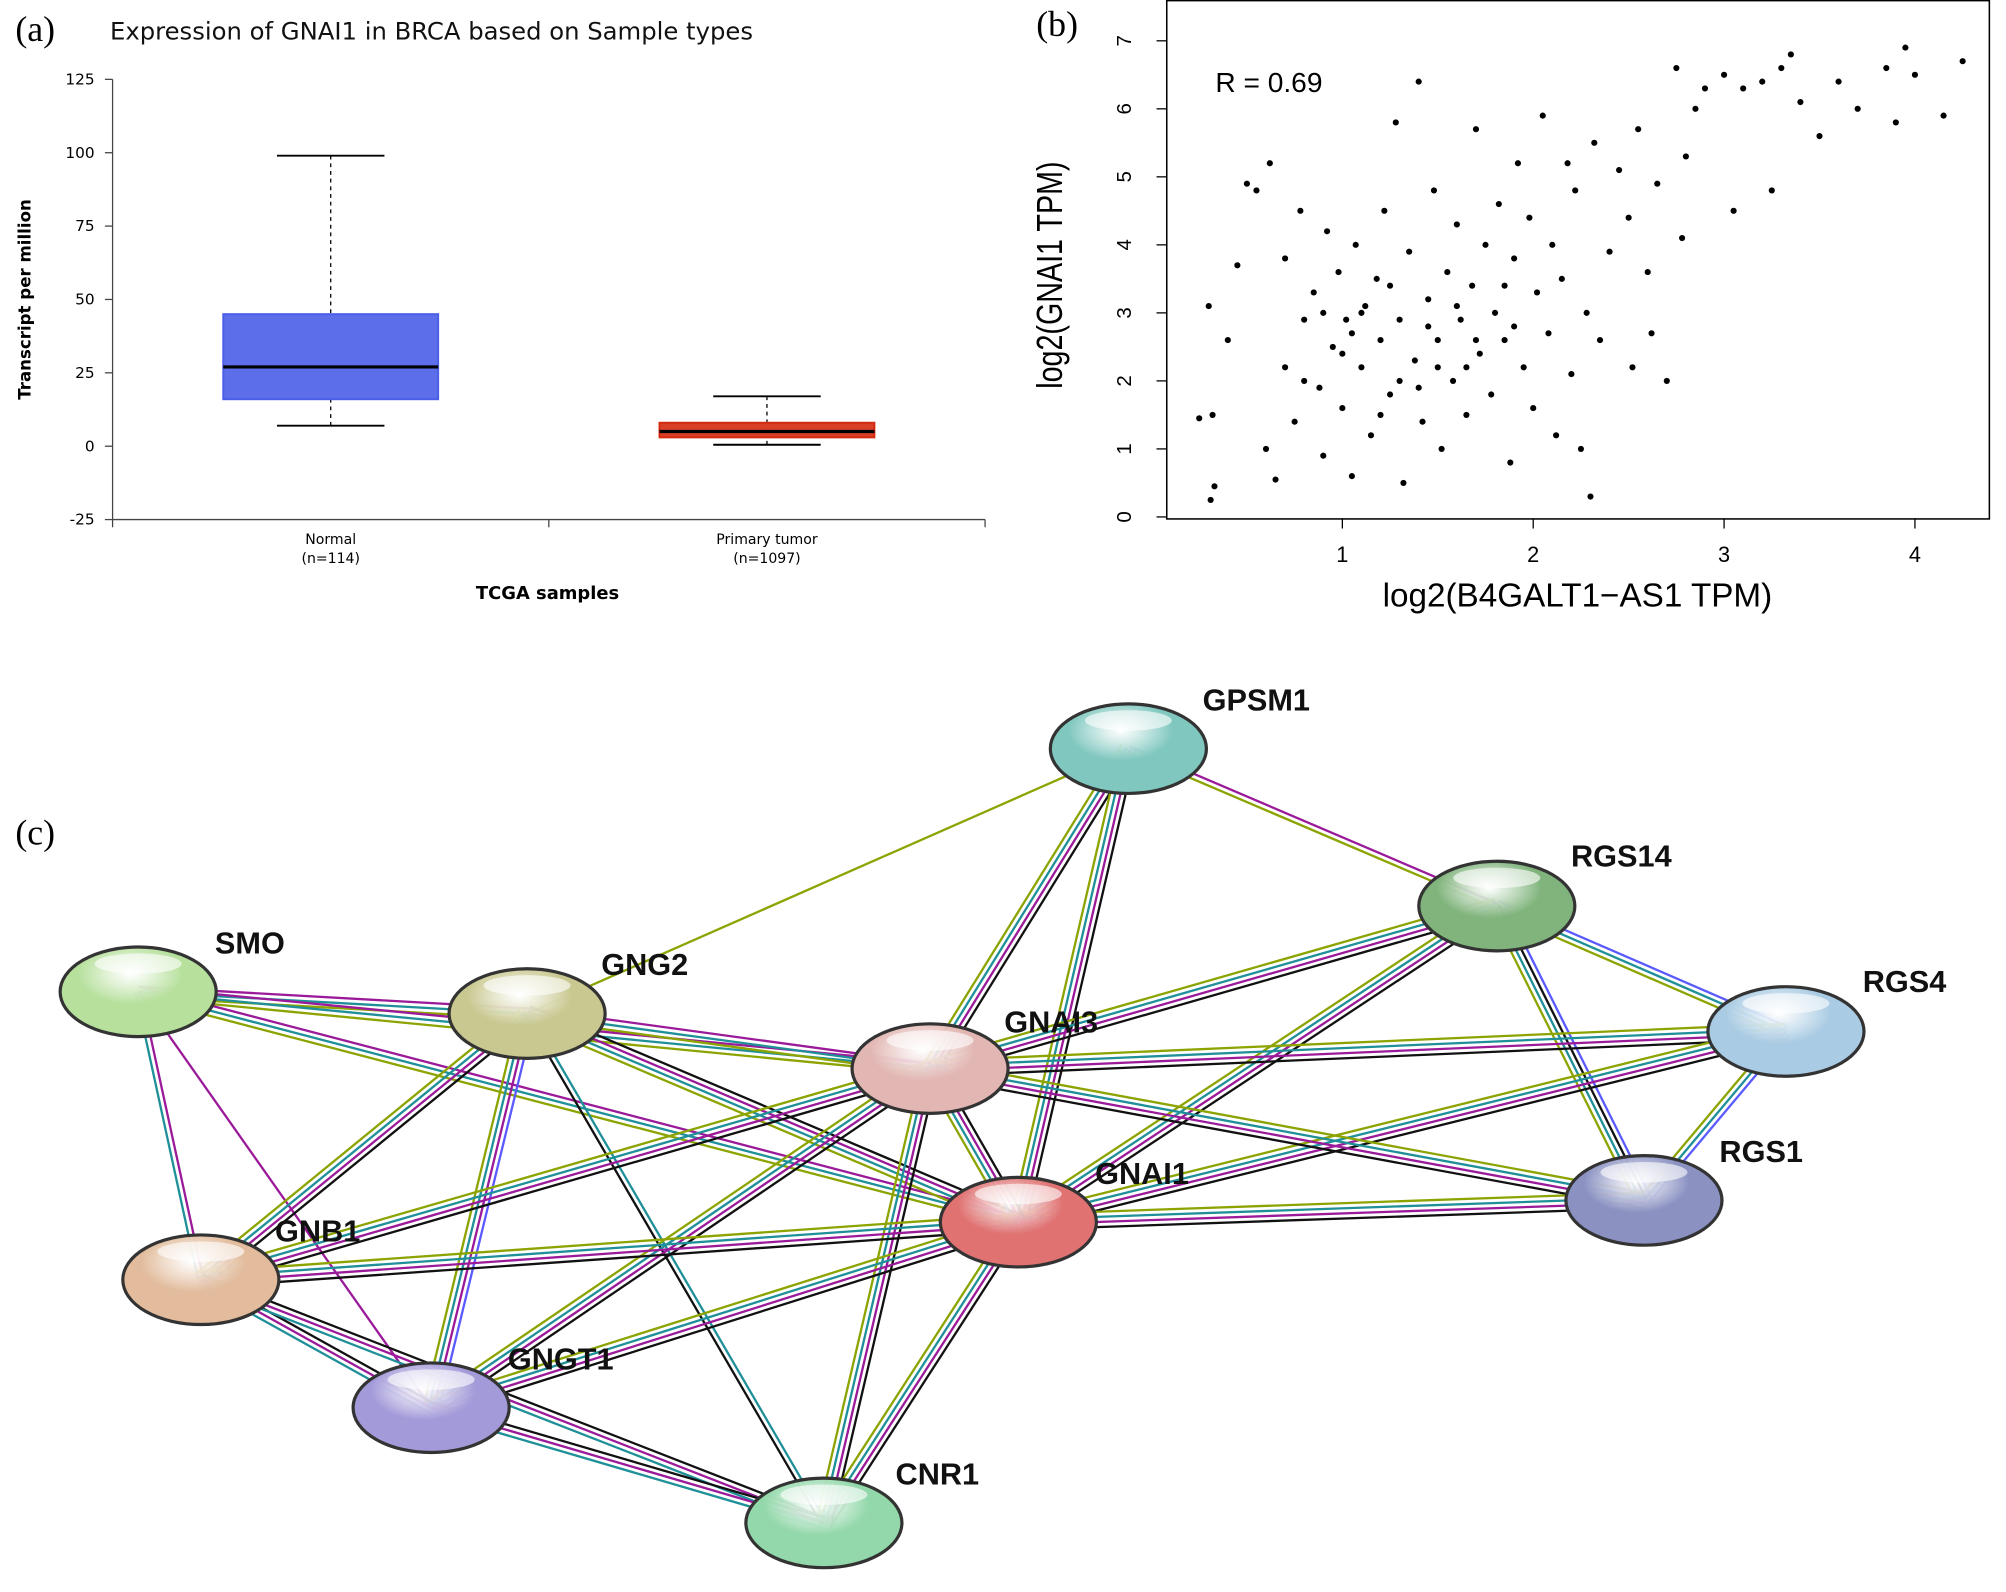 This screenshot has width=2006, height=1592. I want to click on node-label: GNB1, so click(317, 1230).